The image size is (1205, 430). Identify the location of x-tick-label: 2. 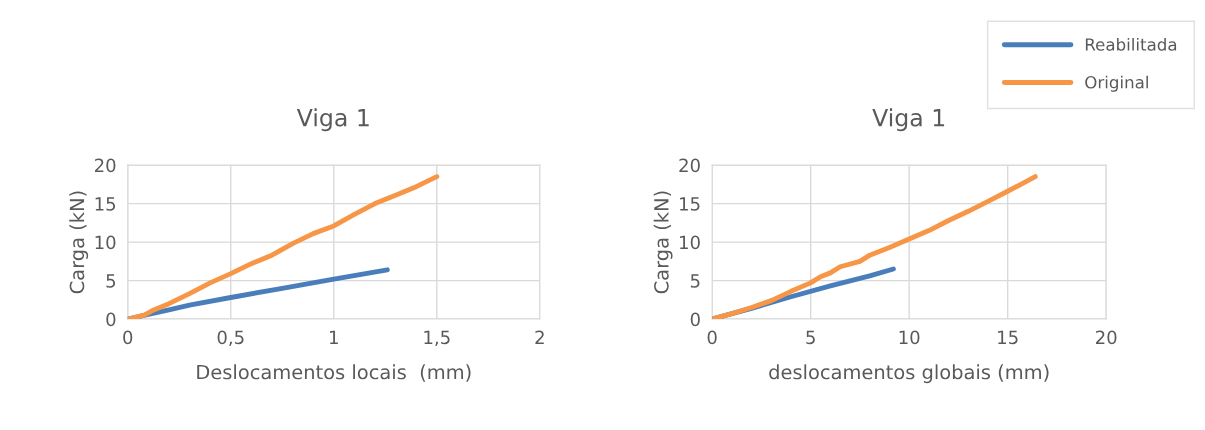
(539, 337).